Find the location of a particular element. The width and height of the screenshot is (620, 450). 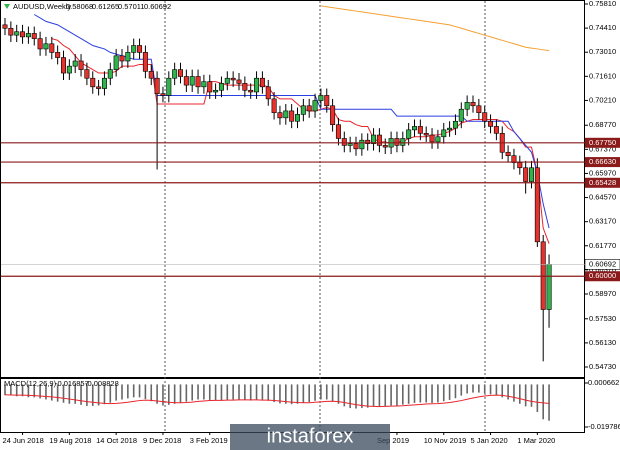

y-tick-label: 0.71610 is located at coordinates (602, 75).